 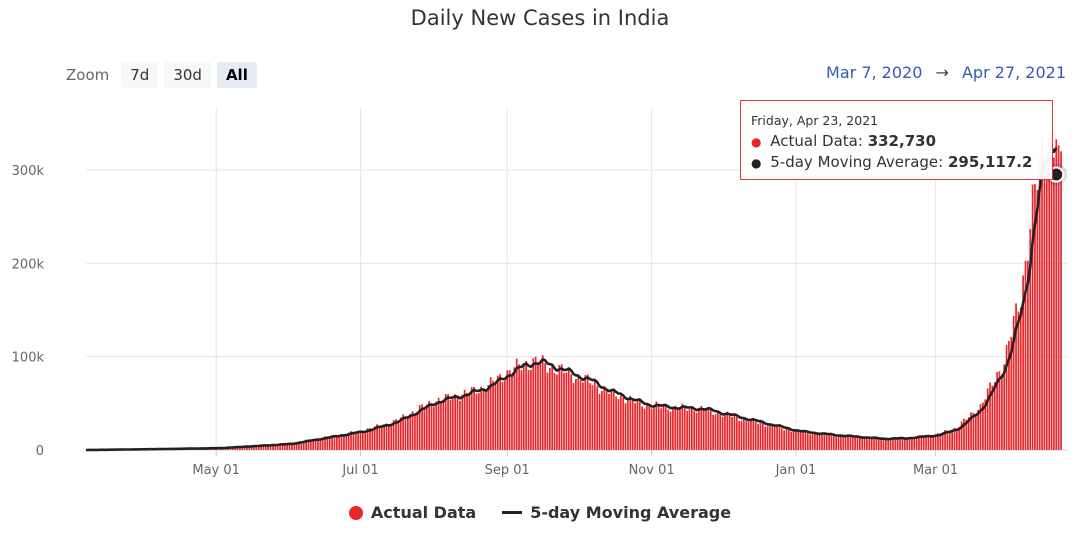 I want to click on legend-moving-average: 5-day Moving Average, so click(x=616, y=512).